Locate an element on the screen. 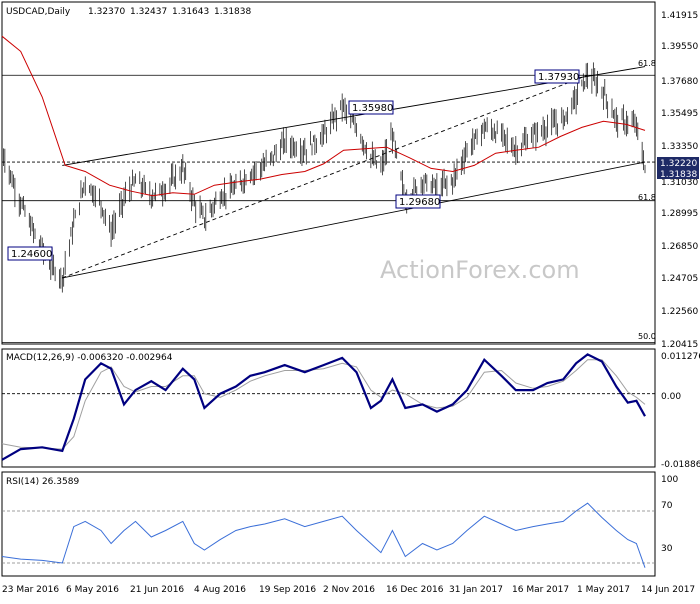 This screenshot has height=604, width=700. annotation-label: 1.37930 is located at coordinates (558, 77).